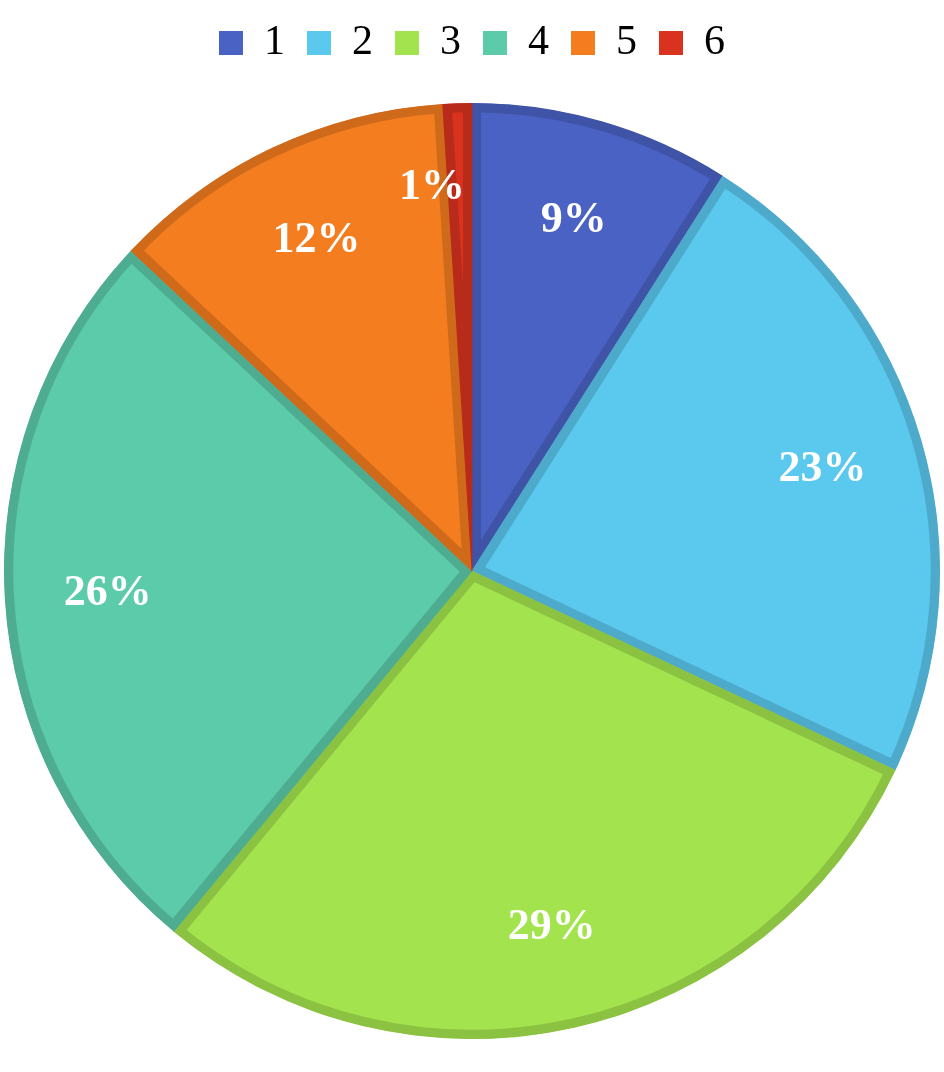 The width and height of the screenshot is (944, 1072). I want to click on data-label: 9%, so click(573, 217).